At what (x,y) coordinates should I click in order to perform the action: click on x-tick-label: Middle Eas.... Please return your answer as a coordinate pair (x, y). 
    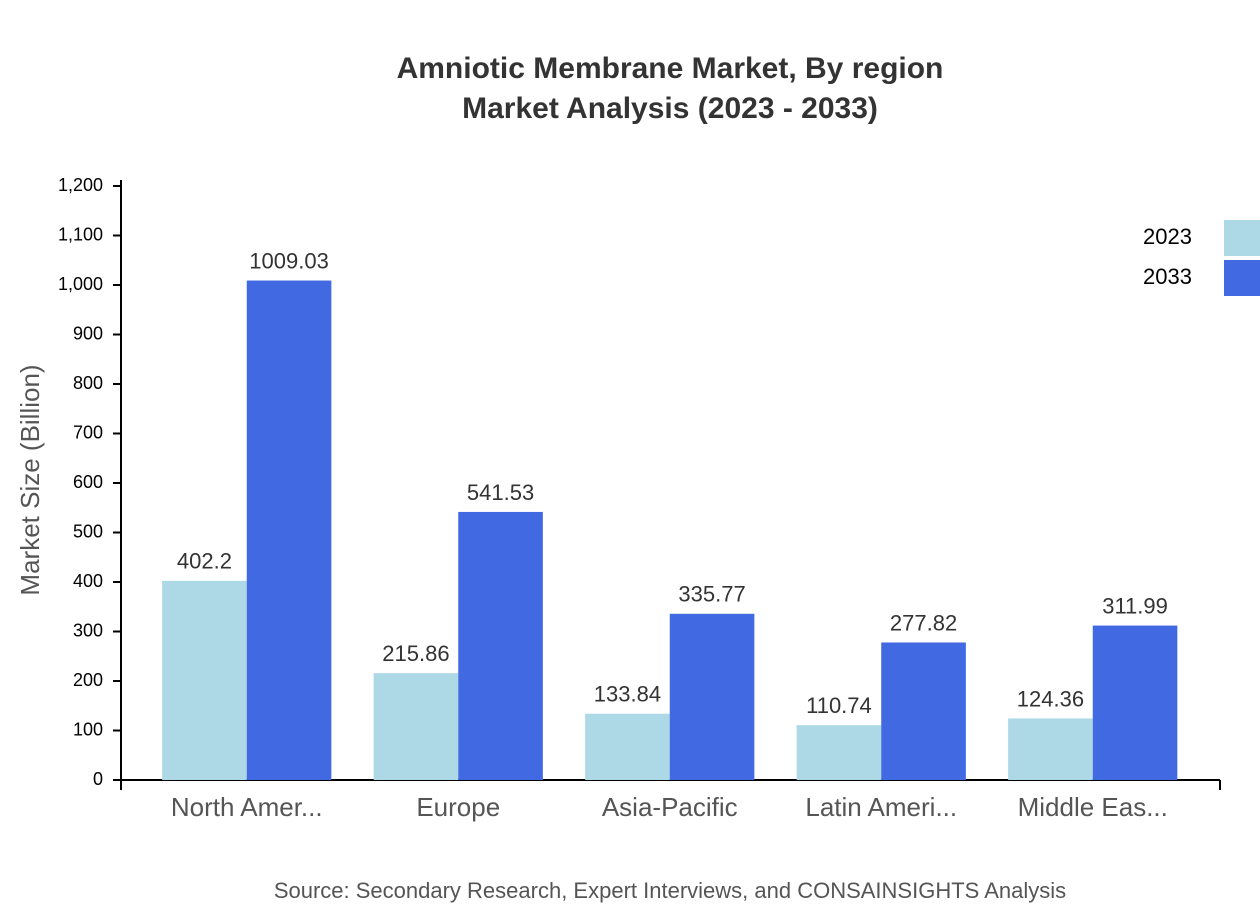
    Looking at the image, I should click on (1093, 807).